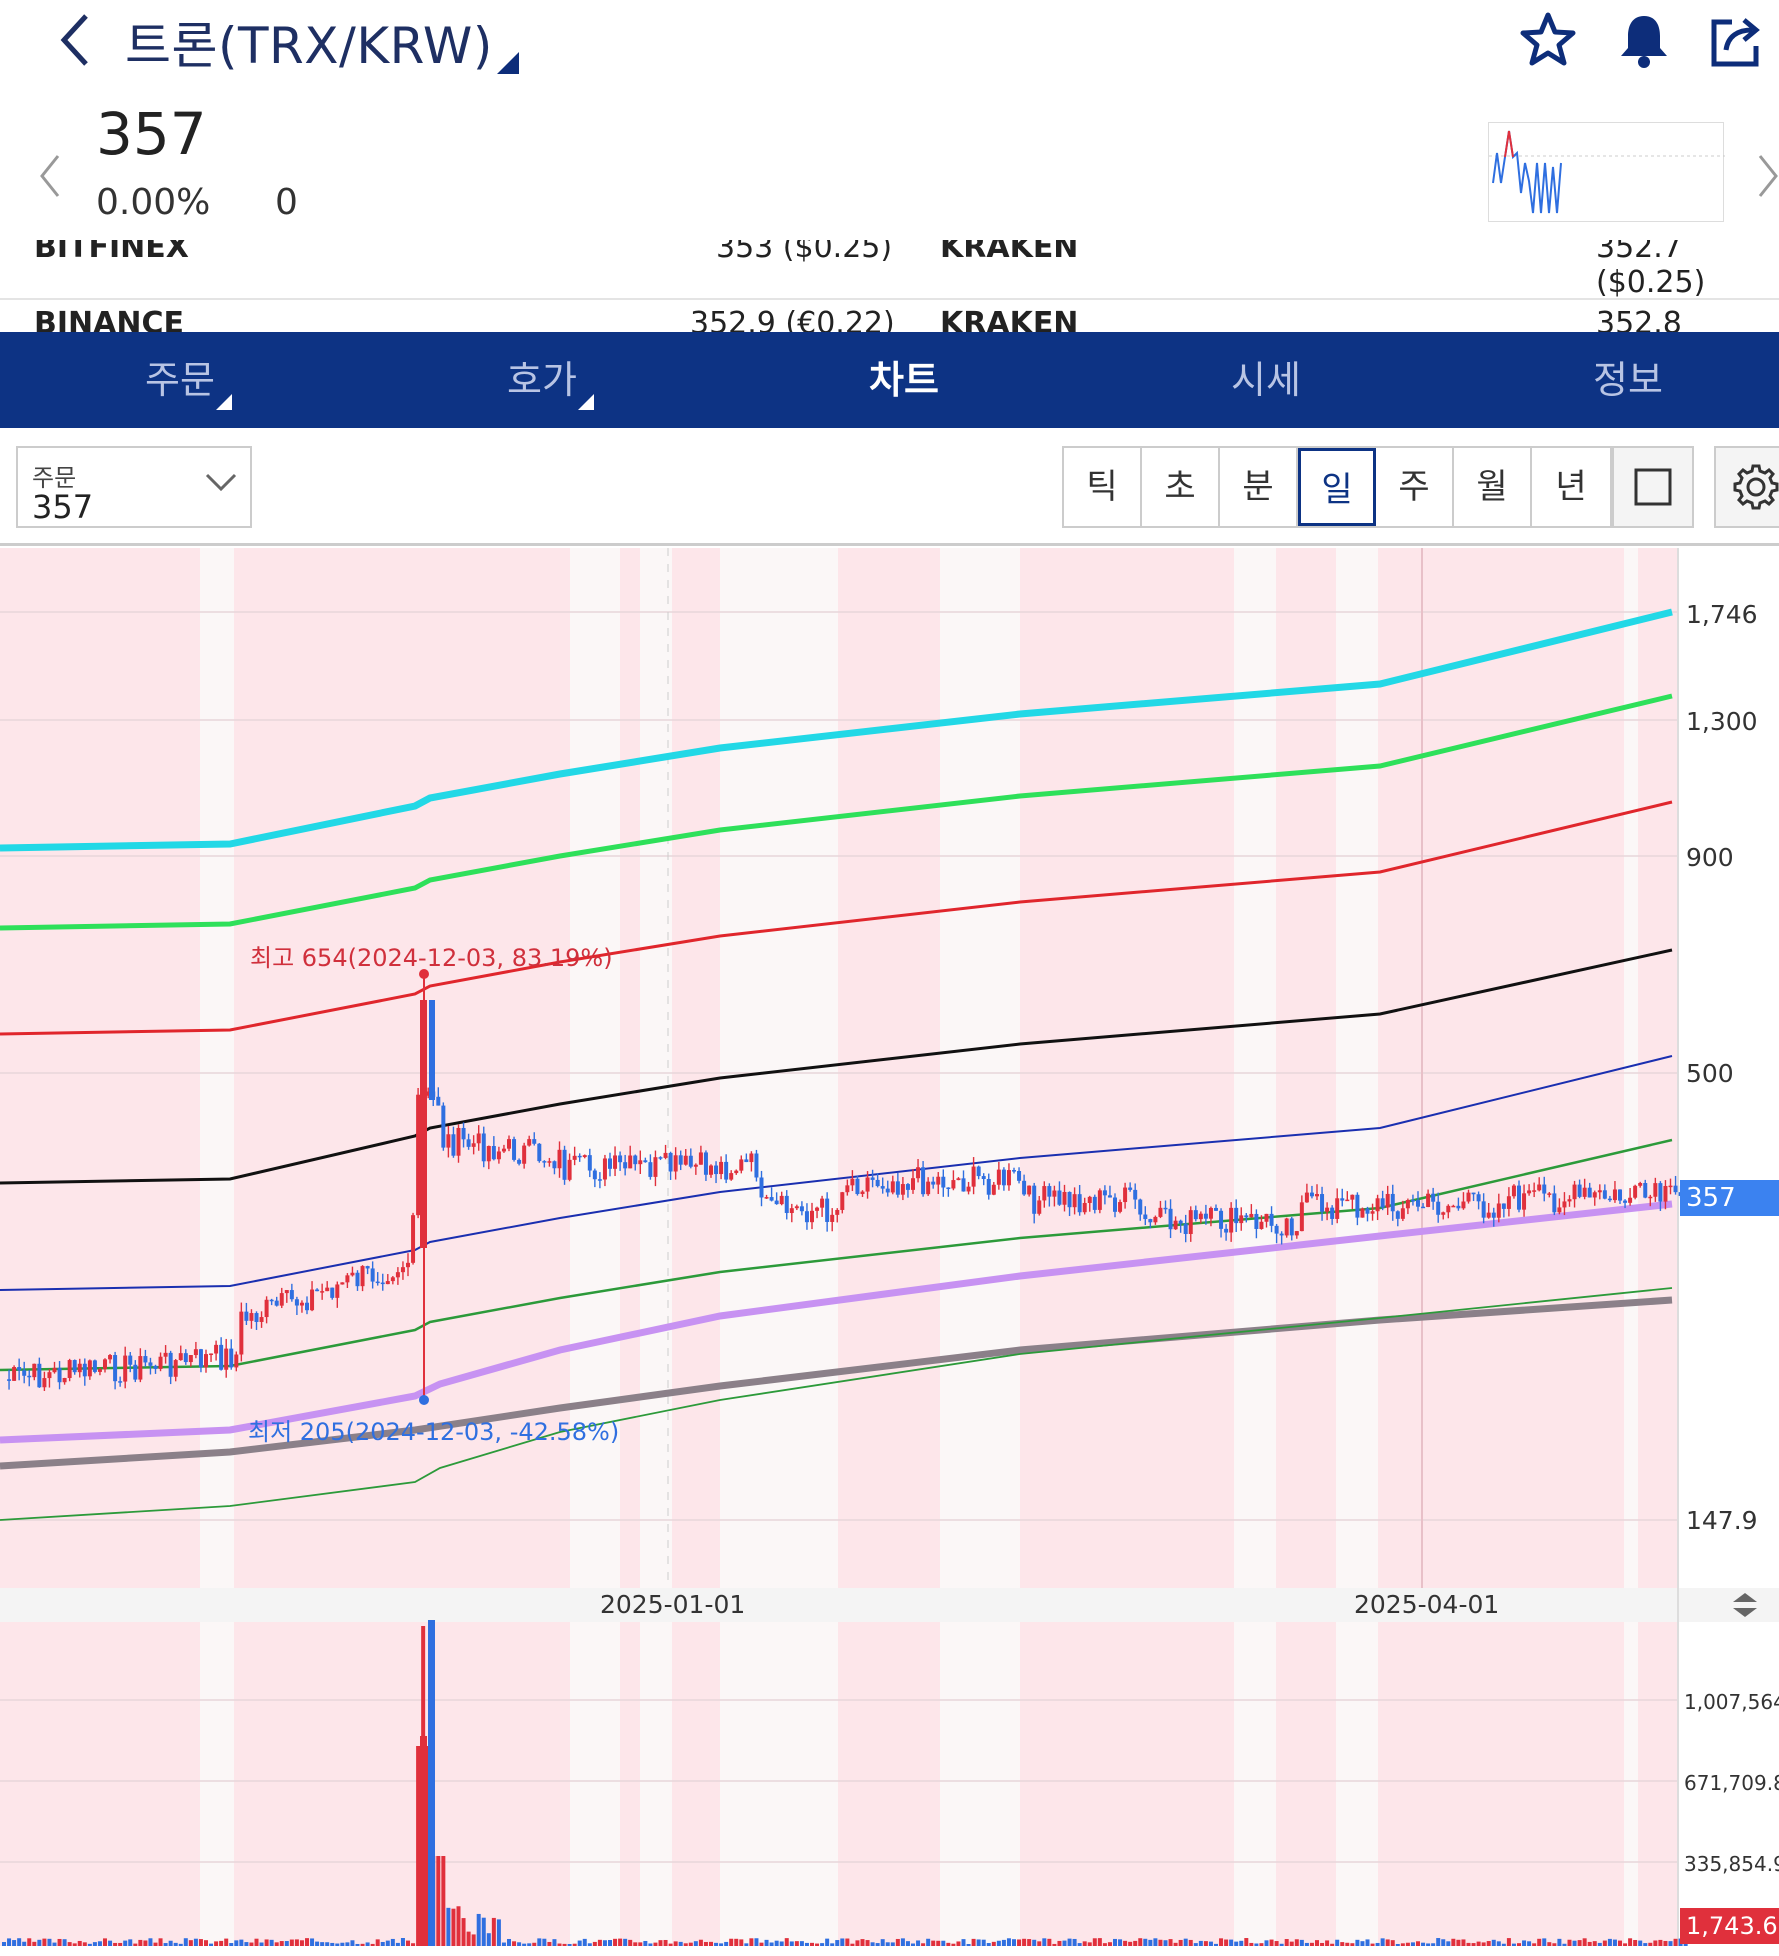 Image resolution: width=1779 pixels, height=1956 pixels. I want to click on tab-orderbook: 호가, so click(542, 380).